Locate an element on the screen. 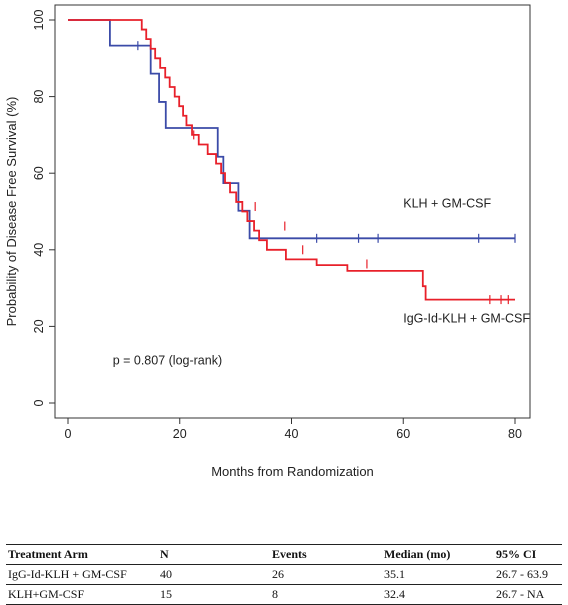 The height and width of the screenshot is (605, 568). table-cell: 40 is located at coordinates (214, 574).